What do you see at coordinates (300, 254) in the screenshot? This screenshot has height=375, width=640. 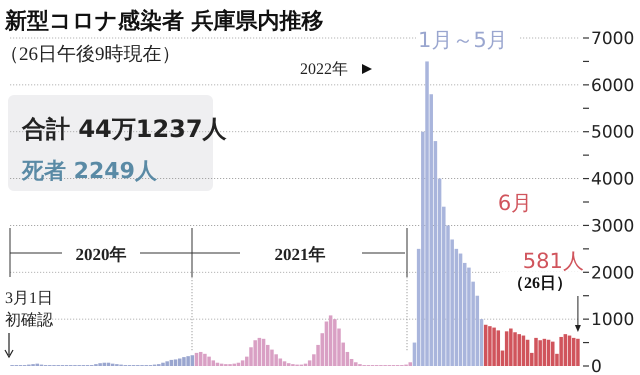 I see `annotation: 2021年` at bounding box center [300, 254].